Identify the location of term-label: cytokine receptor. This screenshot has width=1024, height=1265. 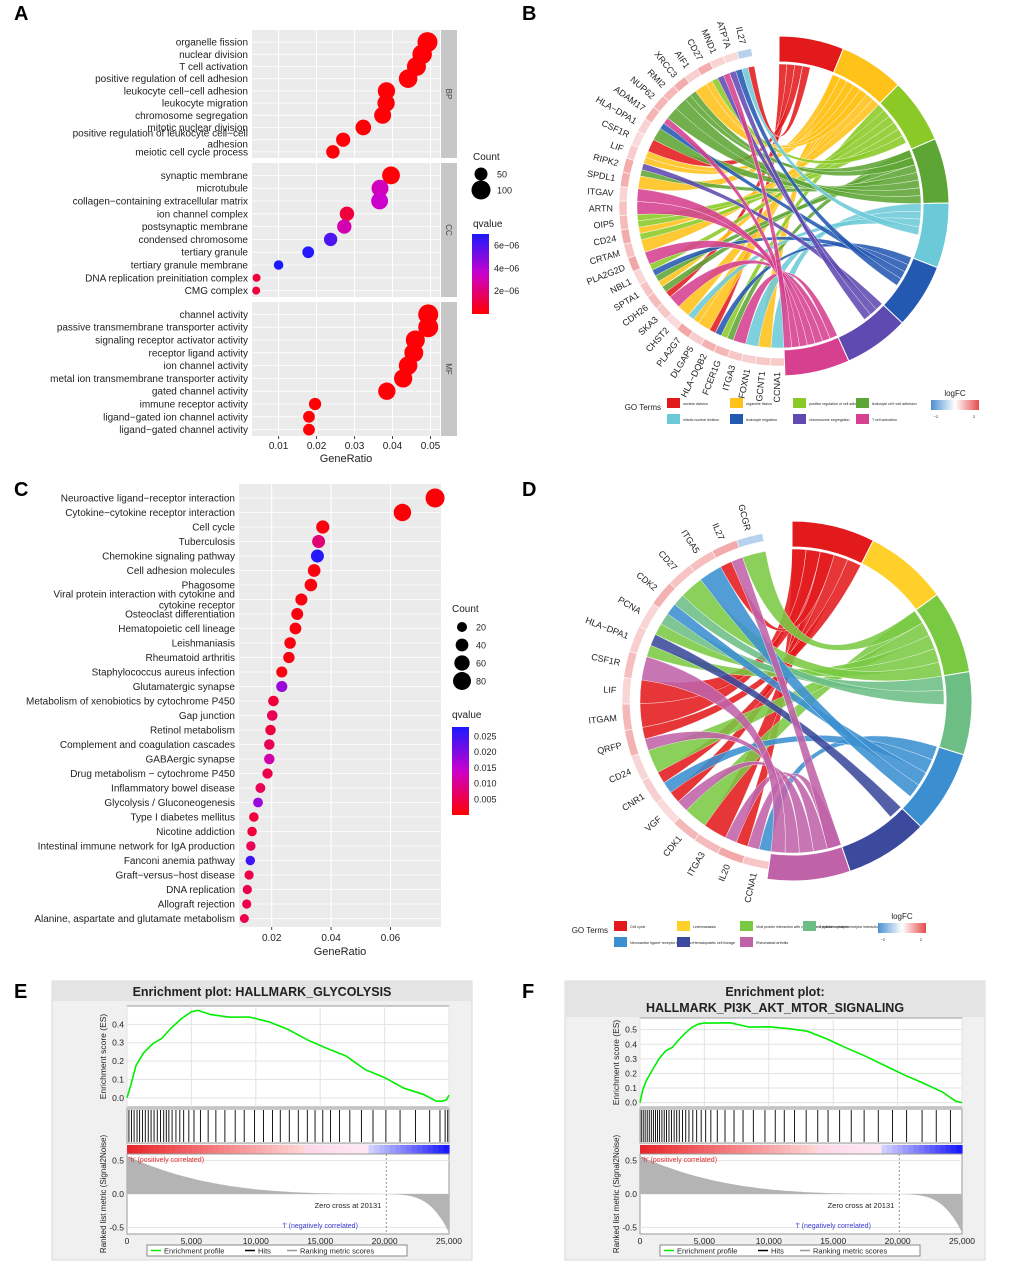
(197, 606).